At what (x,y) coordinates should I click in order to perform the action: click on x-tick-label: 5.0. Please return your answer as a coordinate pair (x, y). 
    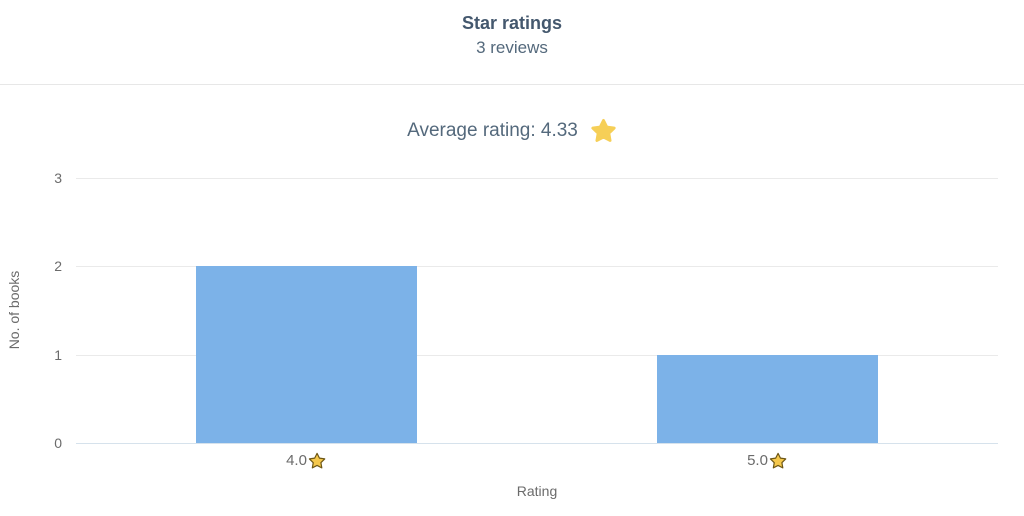
    Looking at the image, I should click on (767, 460).